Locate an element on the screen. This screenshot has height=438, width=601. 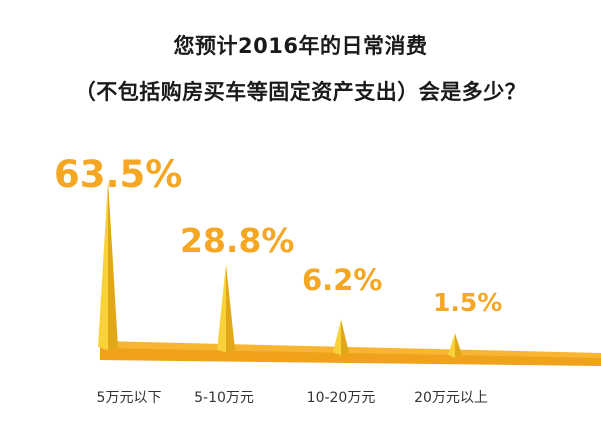
bar-1-dark-face is located at coordinates (113, 265).